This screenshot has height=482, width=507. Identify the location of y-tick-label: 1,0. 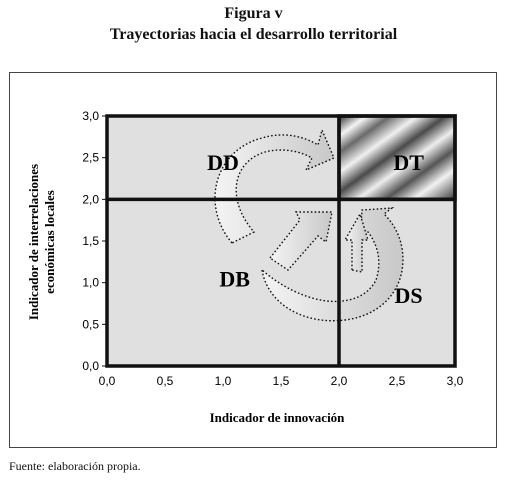
(90, 283).